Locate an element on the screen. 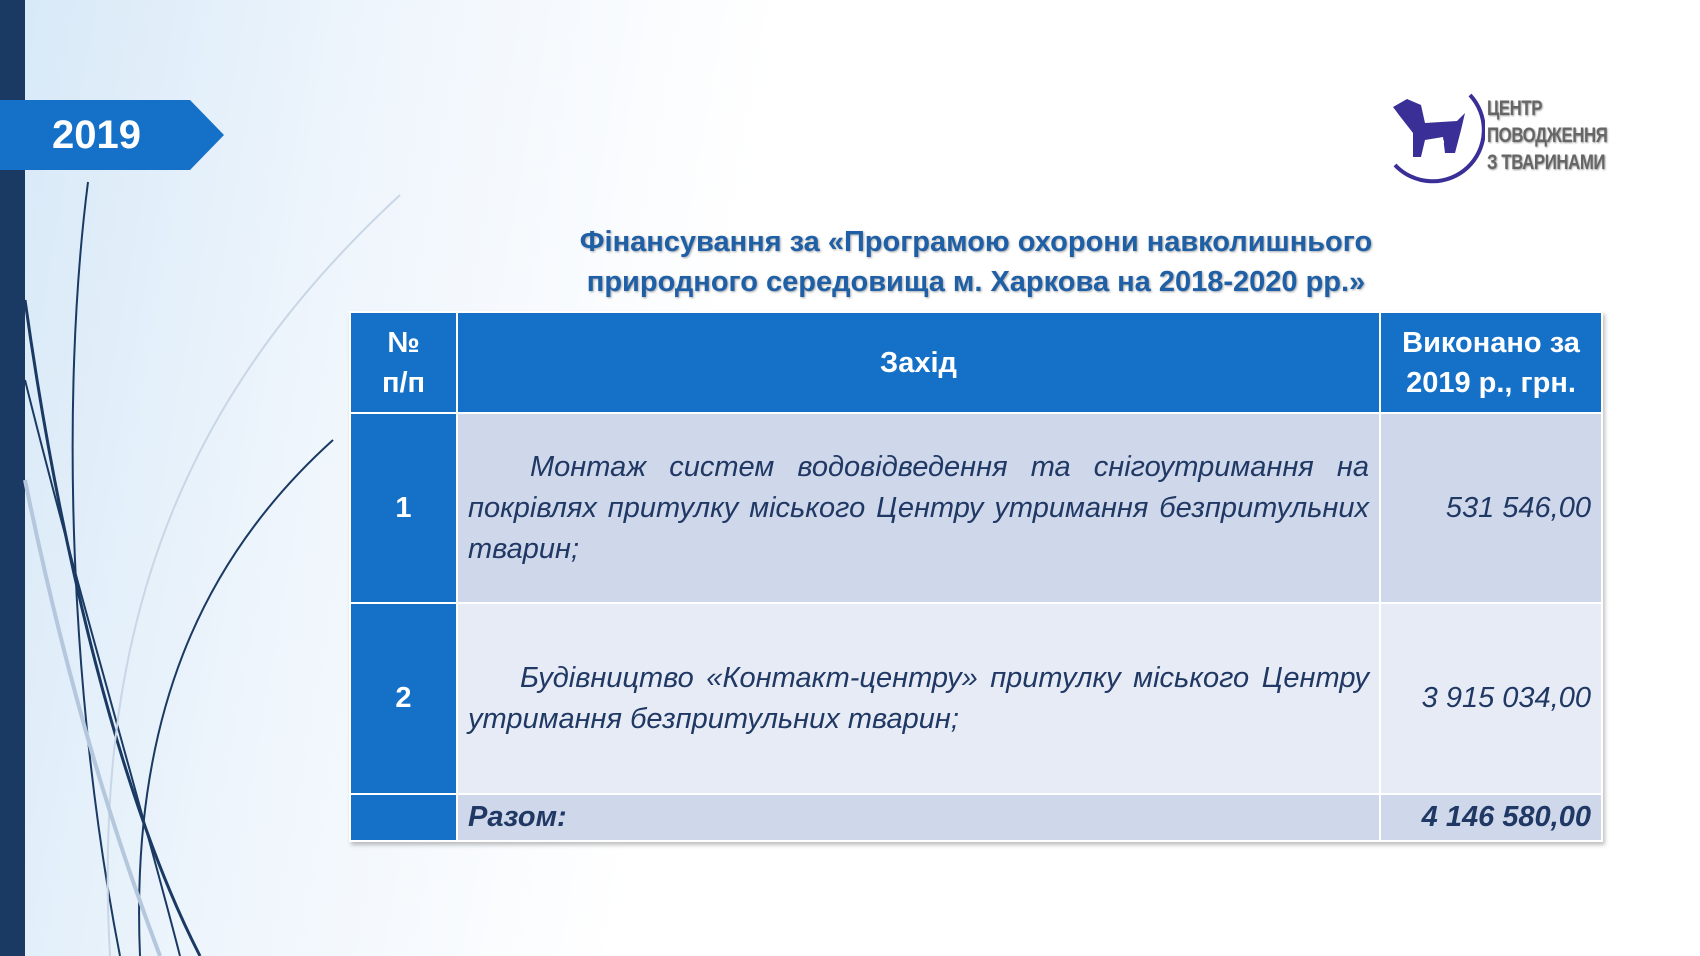 The width and height of the screenshot is (1700, 956). header-num: № п/п is located at coordinates (403, 362).